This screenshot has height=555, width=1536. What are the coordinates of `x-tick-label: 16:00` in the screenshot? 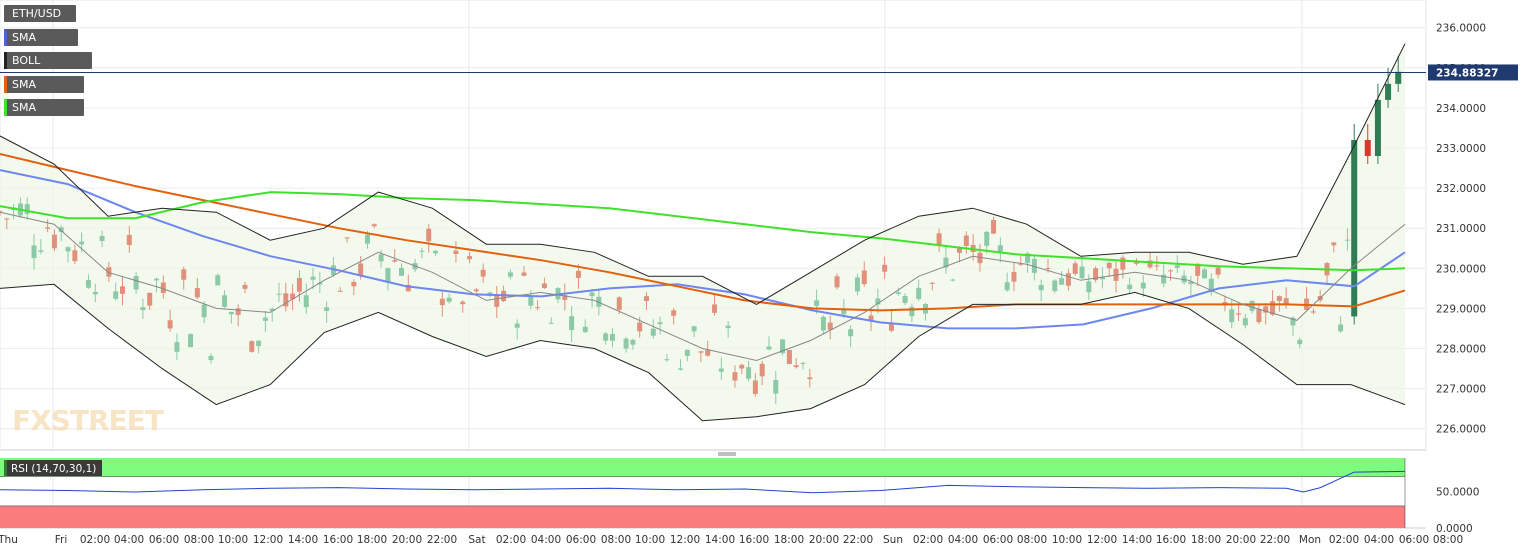 It's located at (1171, 540).